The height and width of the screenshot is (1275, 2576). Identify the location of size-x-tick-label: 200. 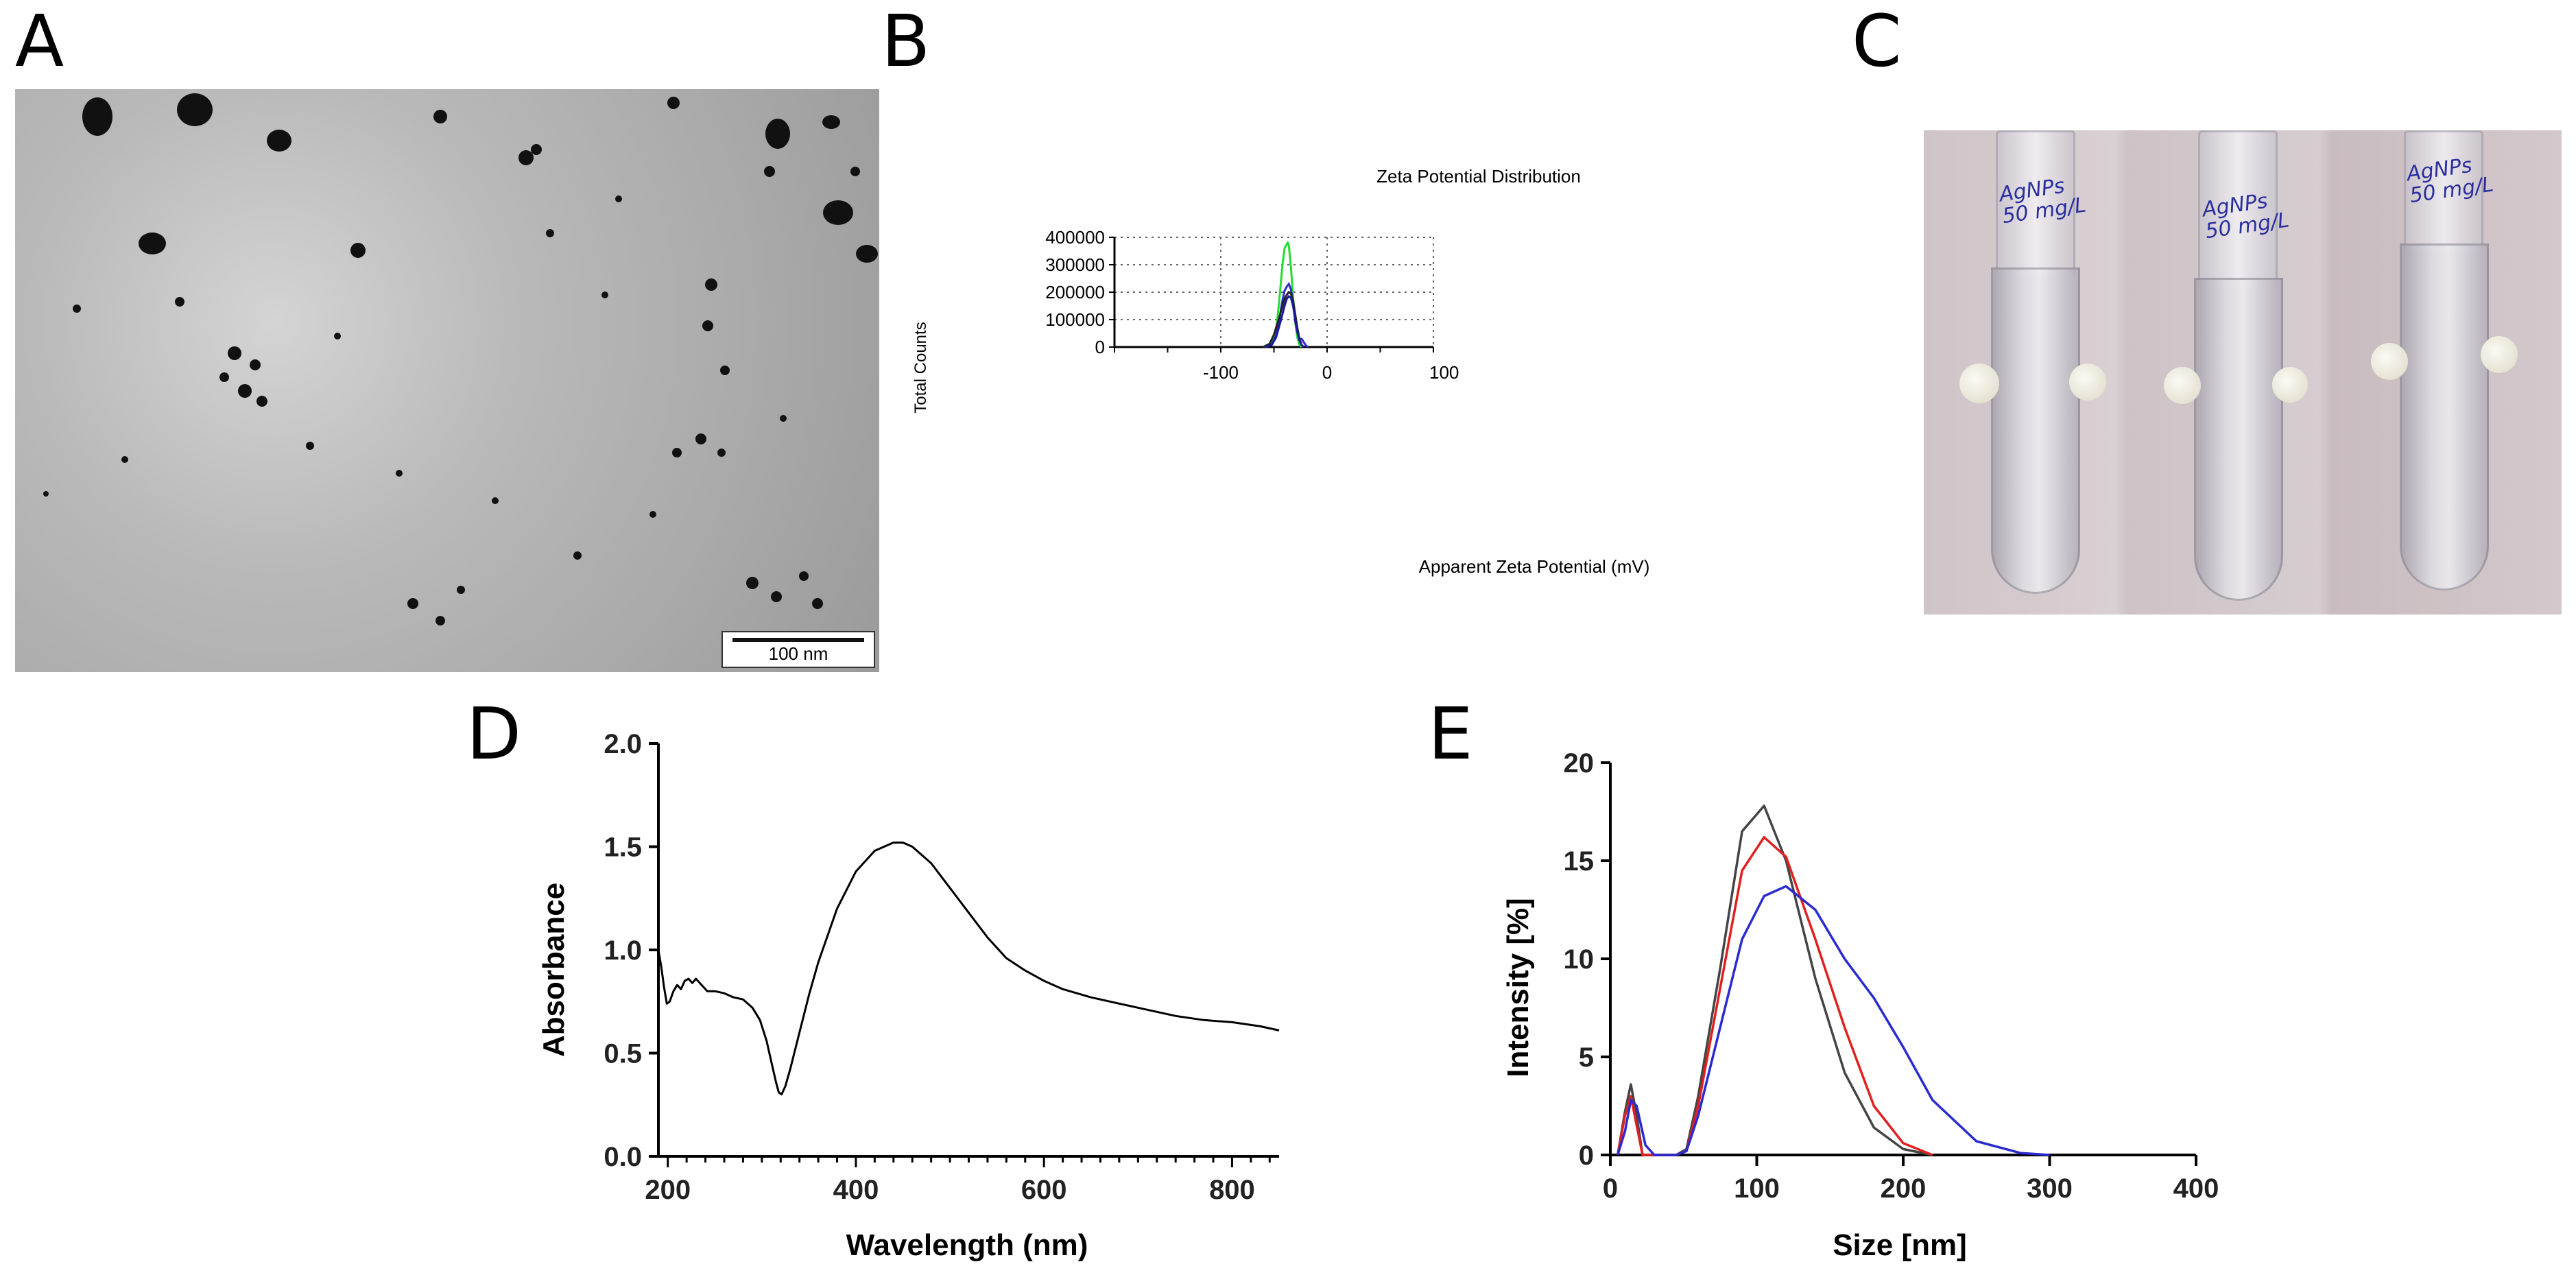
(1904, 1188).